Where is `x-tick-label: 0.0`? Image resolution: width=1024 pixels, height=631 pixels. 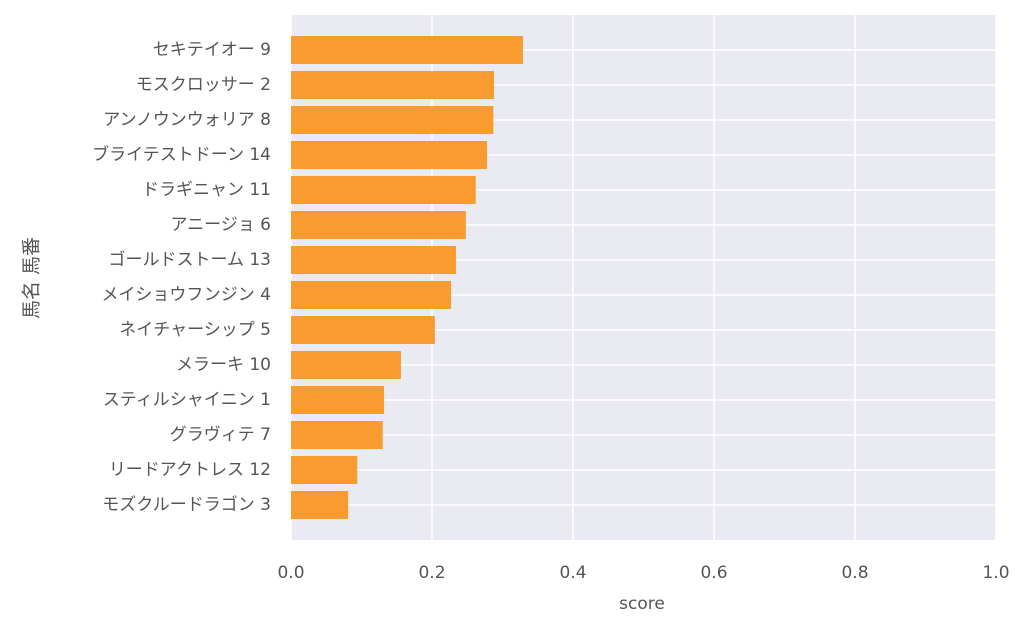
x-tick-label: 0.0 is located at coordinates (290, 573).